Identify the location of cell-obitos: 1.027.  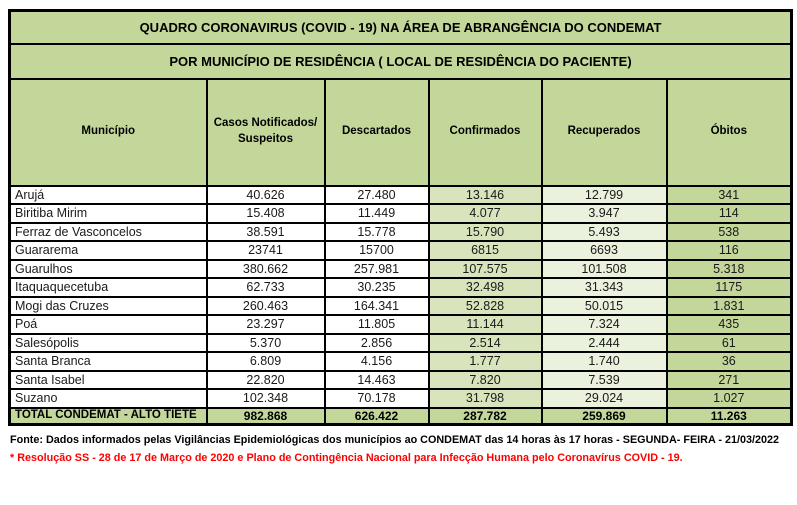
(729, 398).